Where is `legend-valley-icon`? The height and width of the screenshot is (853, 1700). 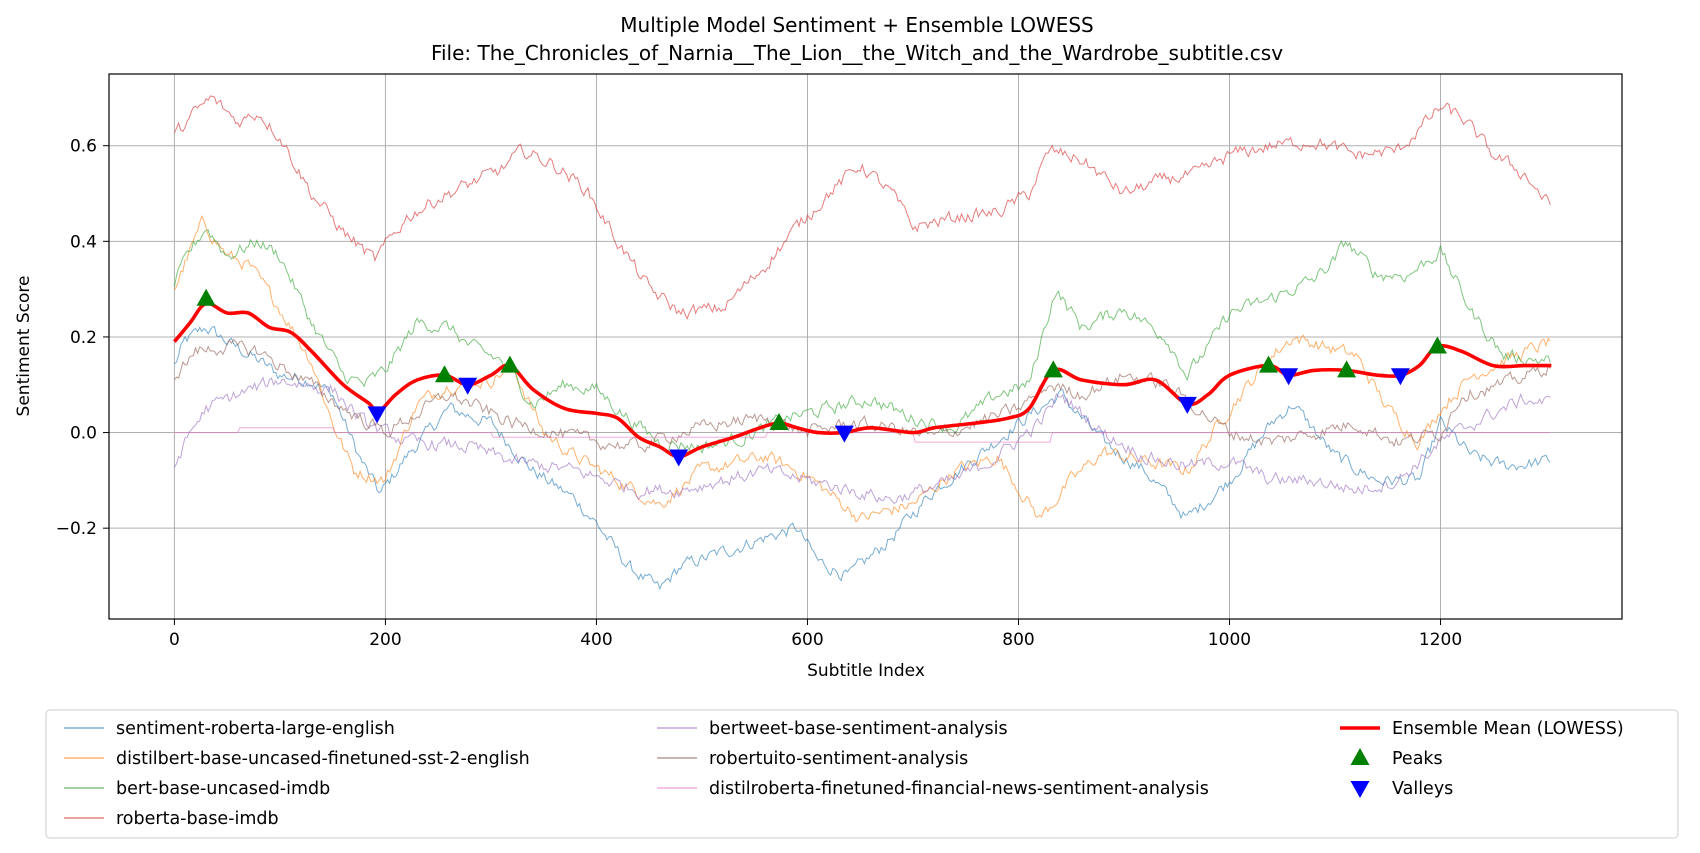
legend-valley-icon is located at coordinates (1360, 789).